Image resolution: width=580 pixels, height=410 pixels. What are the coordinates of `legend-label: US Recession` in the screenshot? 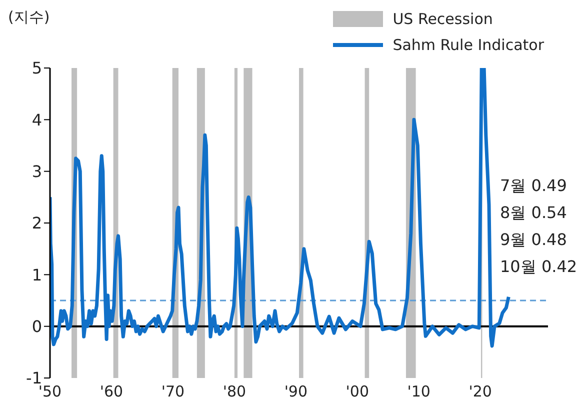 It's located at (443, 19).